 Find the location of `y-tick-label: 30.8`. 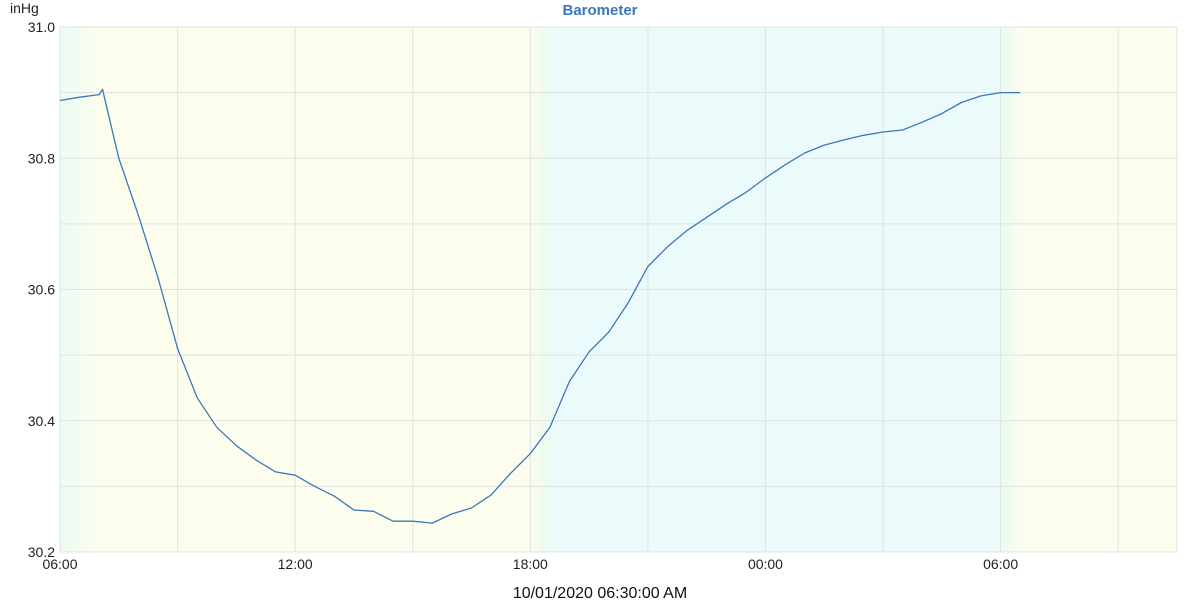

y-tick-label: 30.8 is located at coordinates (41, 158).